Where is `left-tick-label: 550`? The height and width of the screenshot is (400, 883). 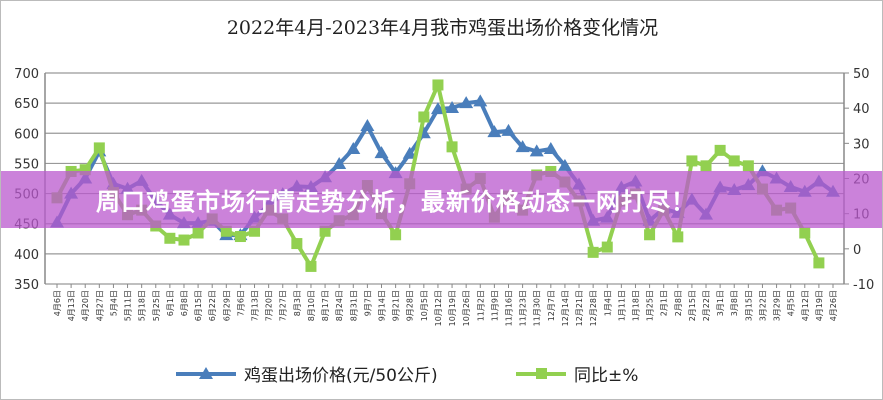
left-tick-label: 550 is located at coordinates (26, 164).